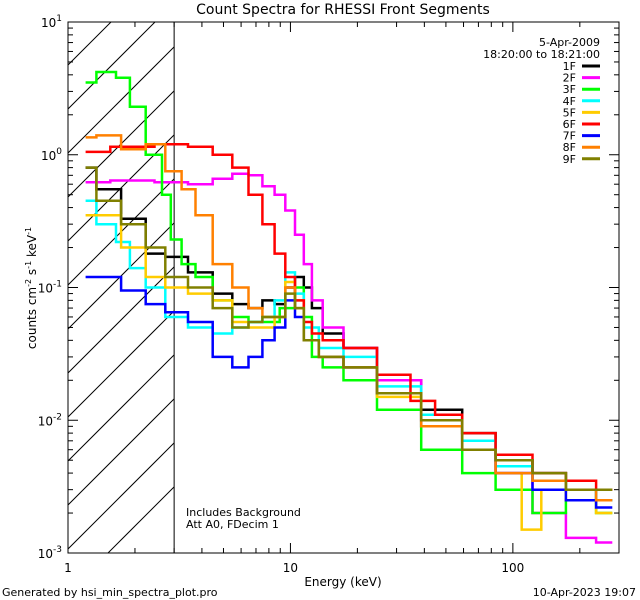 The height and width of the screenshot is (600, 640). I want to click on y-label-part: s, so click(32, 274).